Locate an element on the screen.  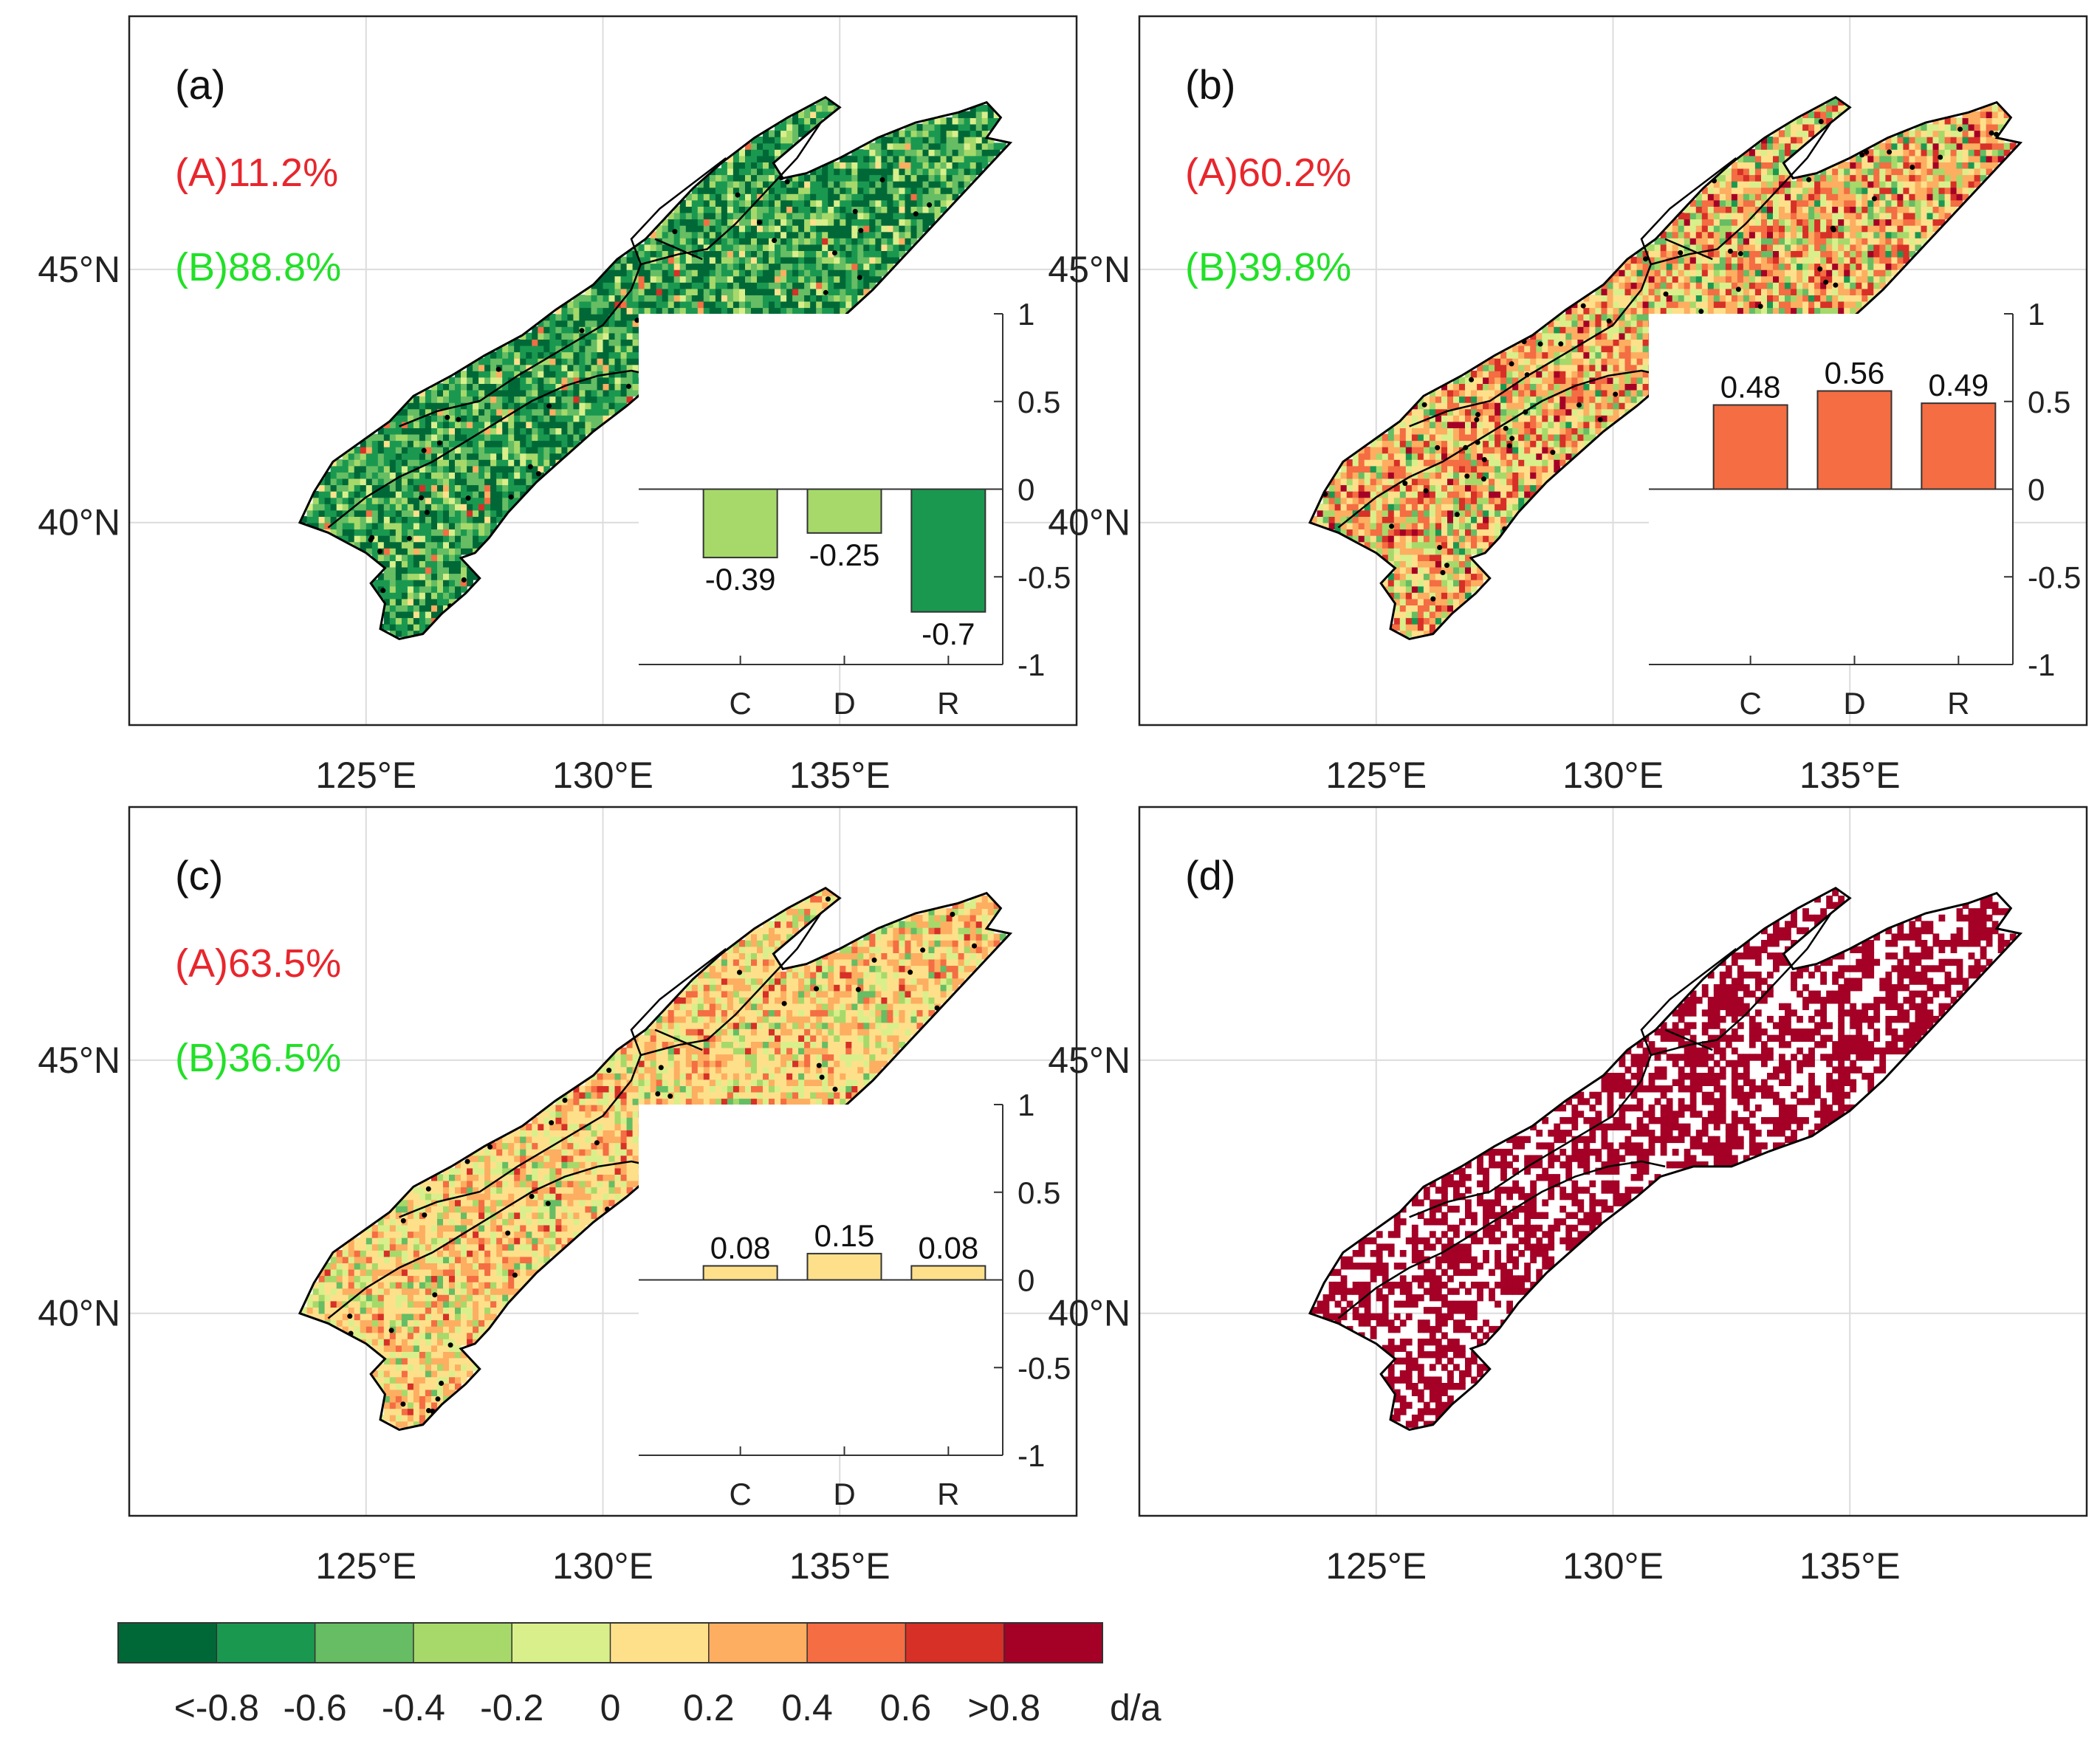
panel-label: (c) is located at coordinates (199, 875).